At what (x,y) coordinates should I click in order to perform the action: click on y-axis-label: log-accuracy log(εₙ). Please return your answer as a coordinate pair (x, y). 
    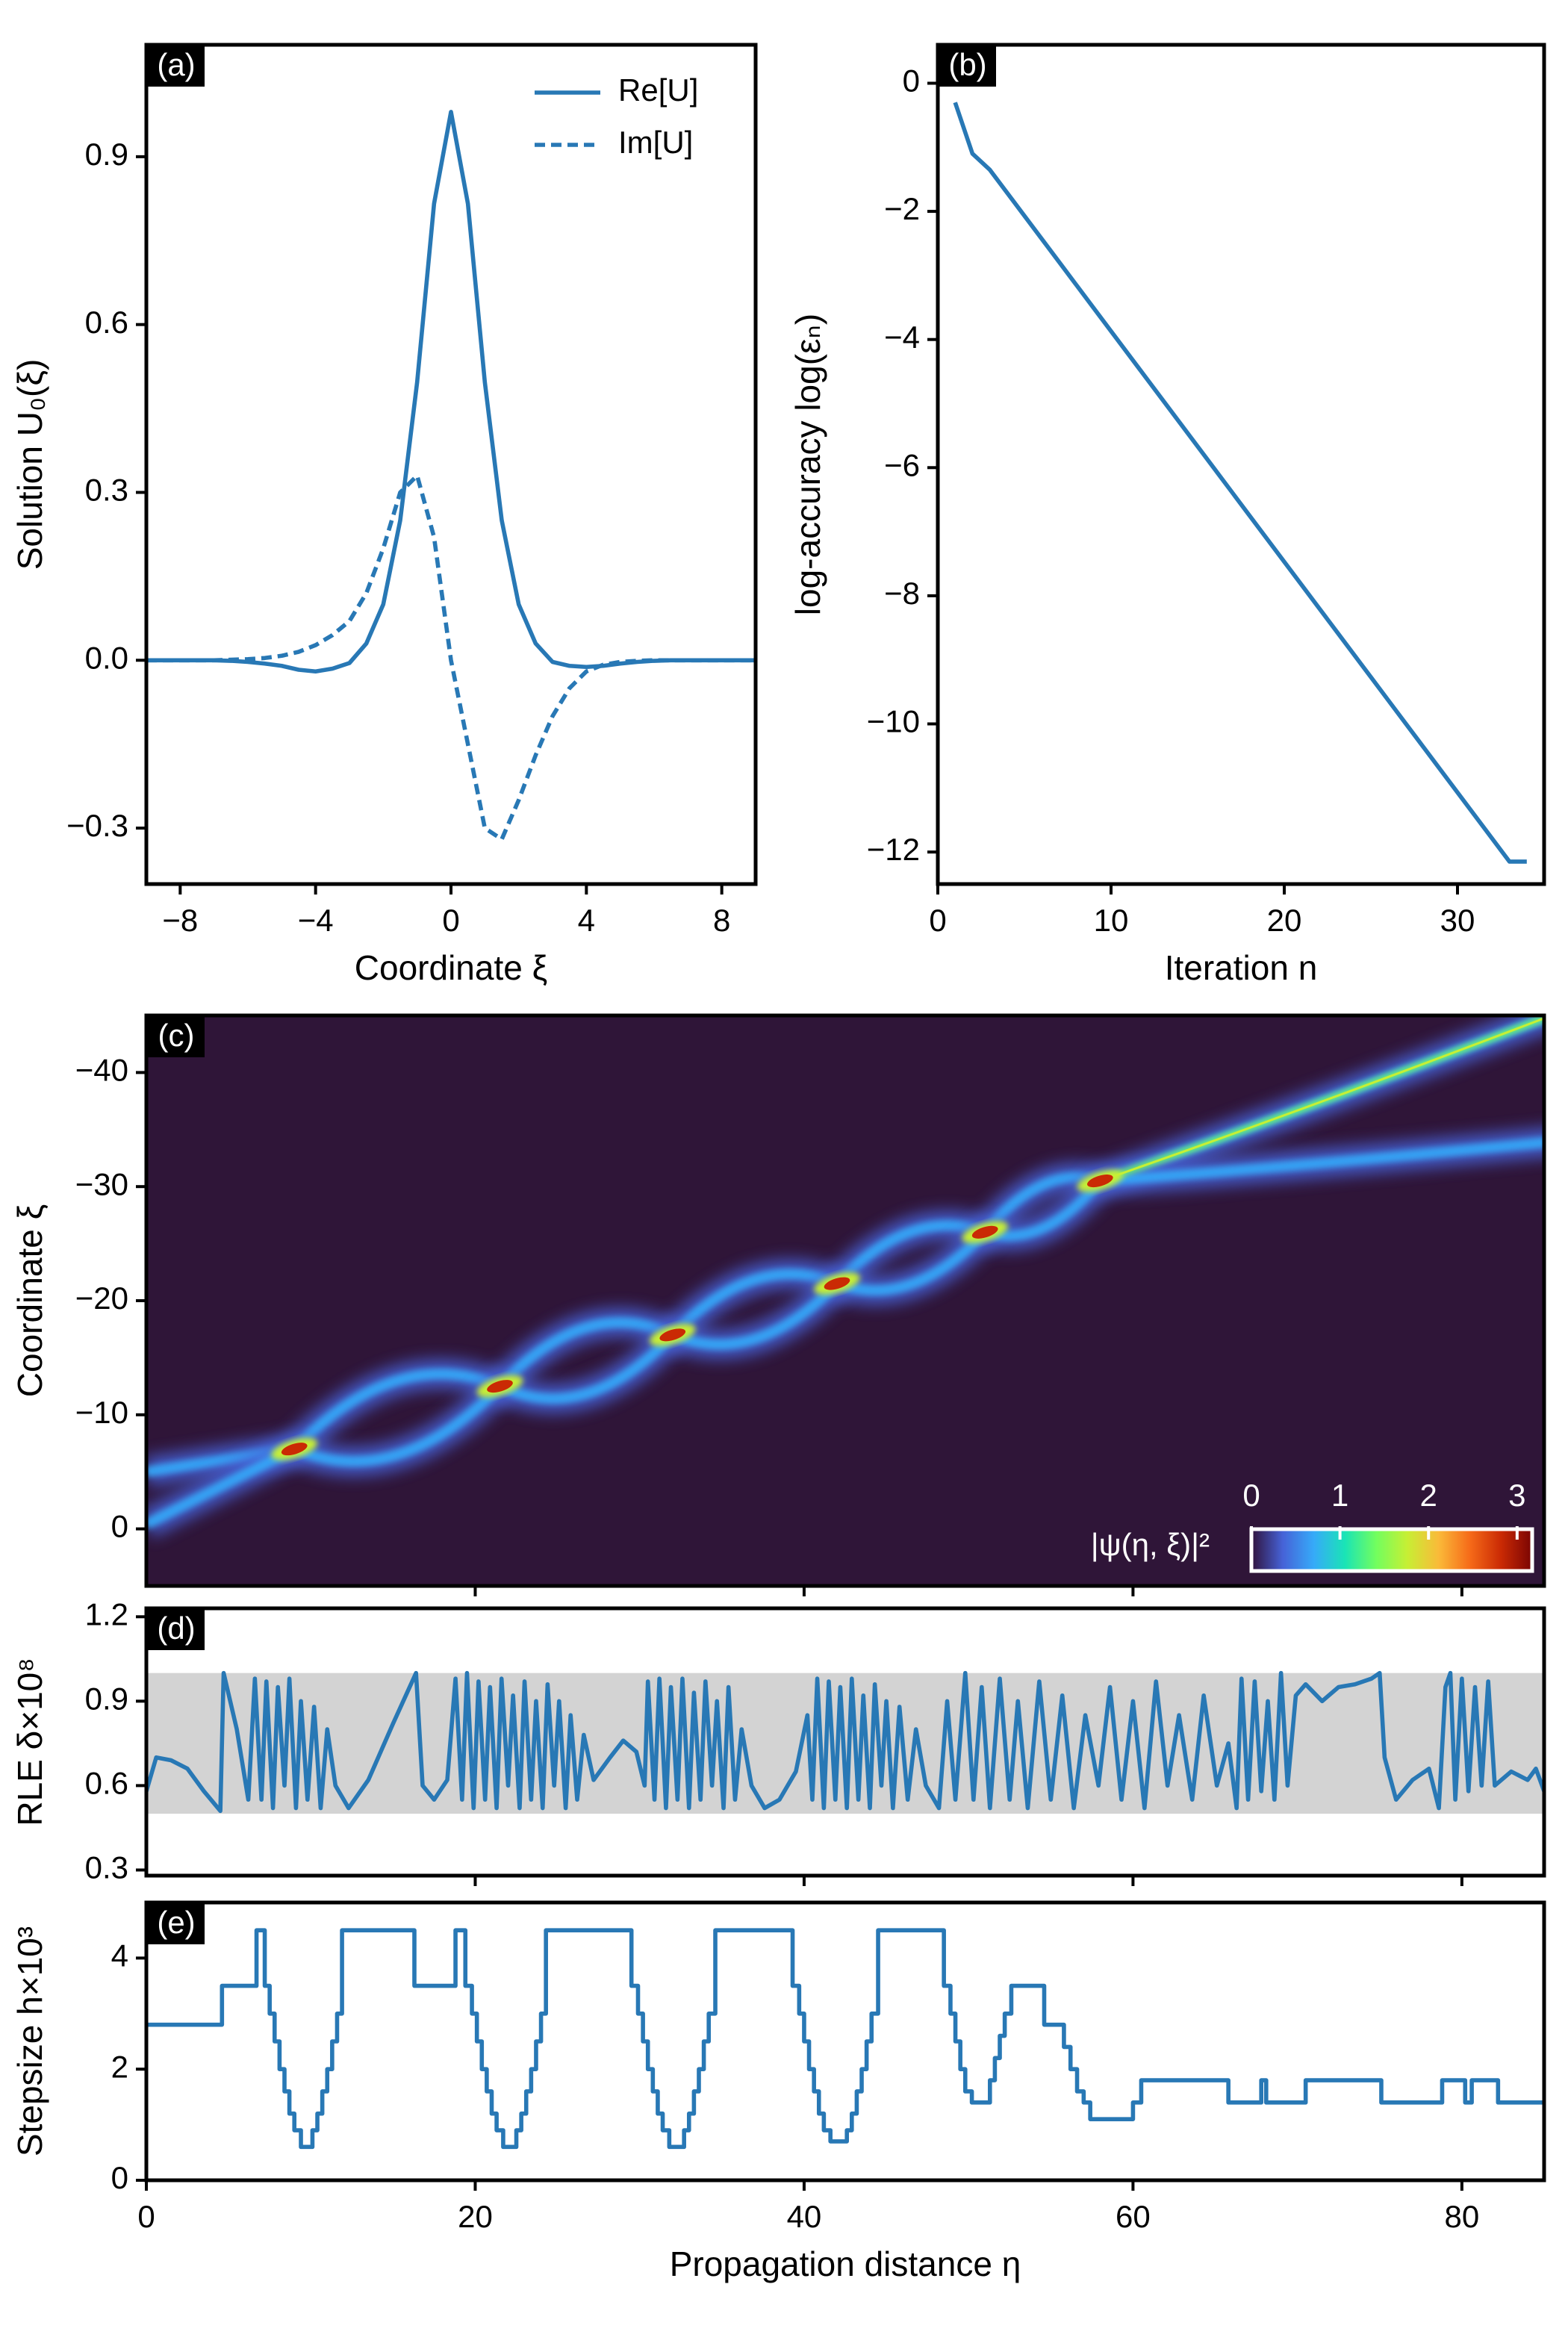
    Looking at the image, I should click on (807, 464).